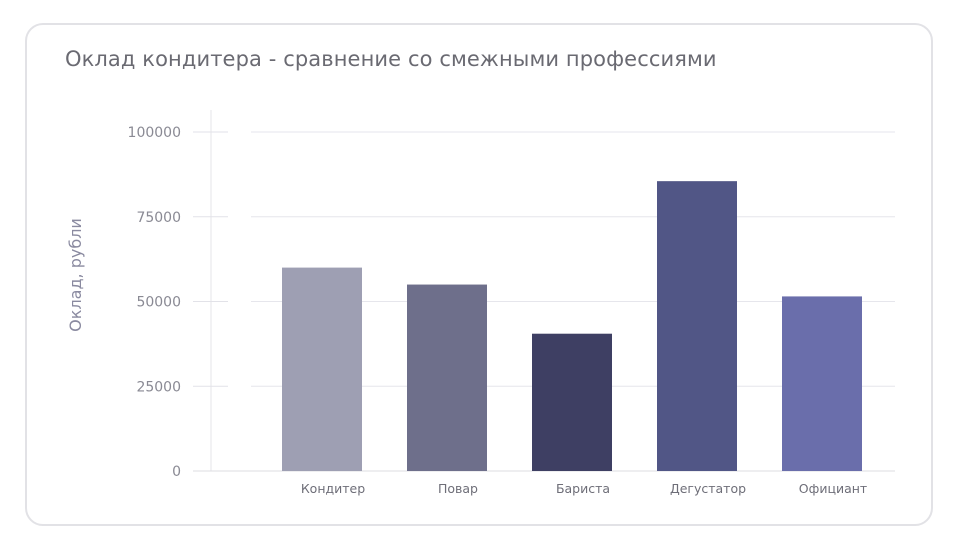 This screenshot has height=550, width=960. Describe the element at coordinates (75, 275) in the screenshot. I see `y-axis-title: Оклад, рубли` at that location.